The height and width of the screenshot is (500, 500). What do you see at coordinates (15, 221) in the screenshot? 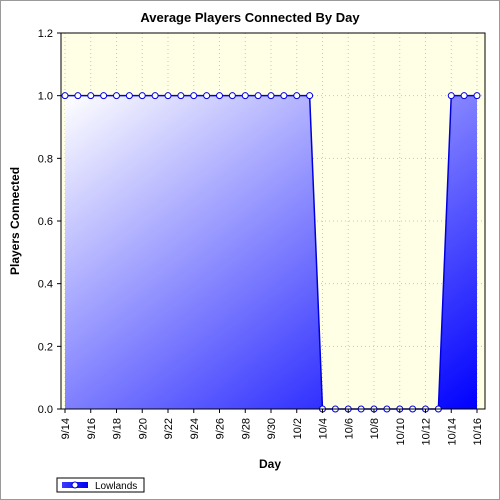
I see `y-axis-label: Players Connected` at bounding box center [15, 221].